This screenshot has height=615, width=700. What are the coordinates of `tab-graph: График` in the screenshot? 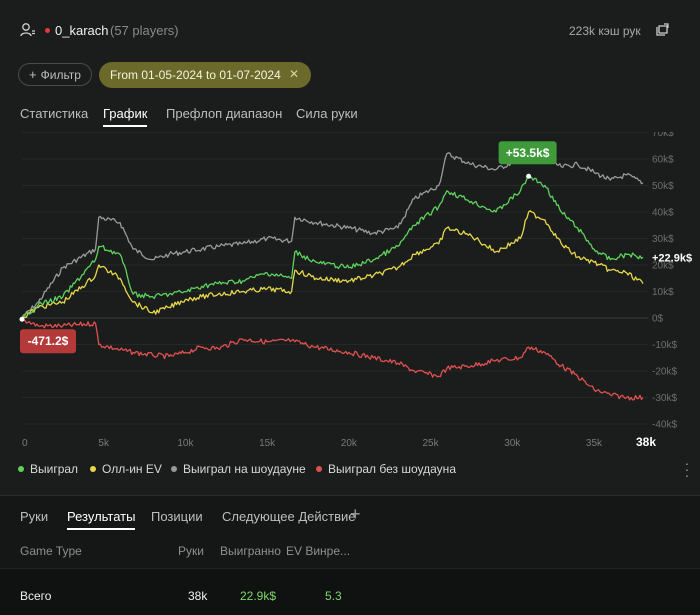 It's located at (125, 116).